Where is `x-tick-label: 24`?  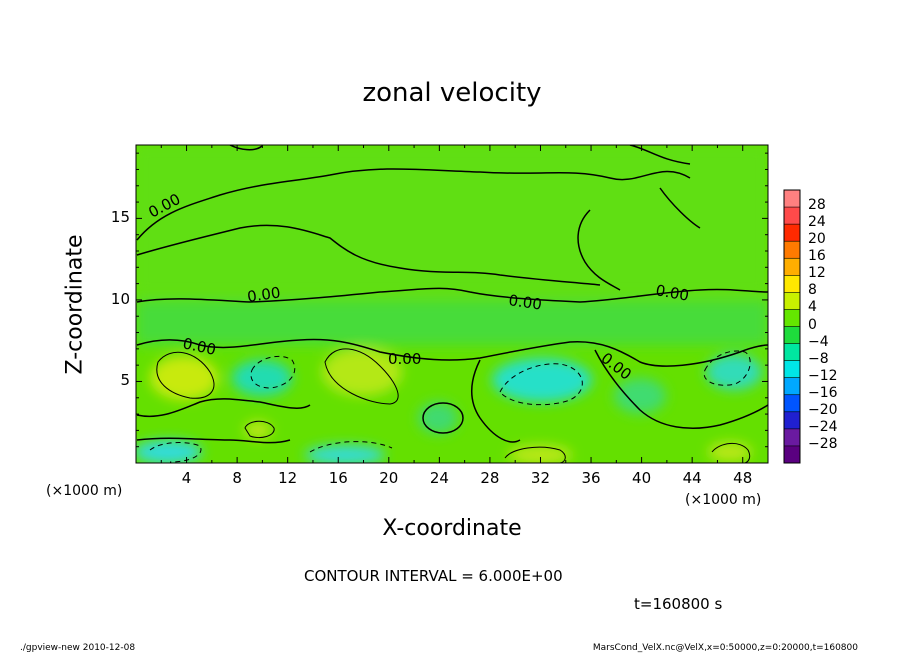
x-tick-label: 24 is located at coordinates (439, 478).